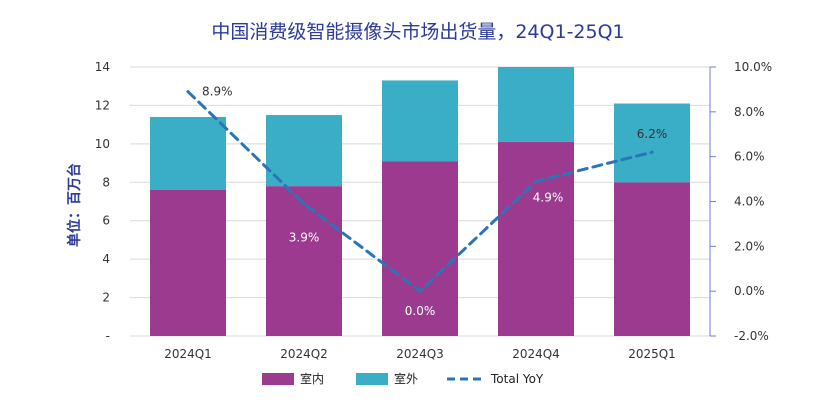 The image size is (837, 402). I want to click on legend: 室内 室外 Total YoY, so click(403, 378).